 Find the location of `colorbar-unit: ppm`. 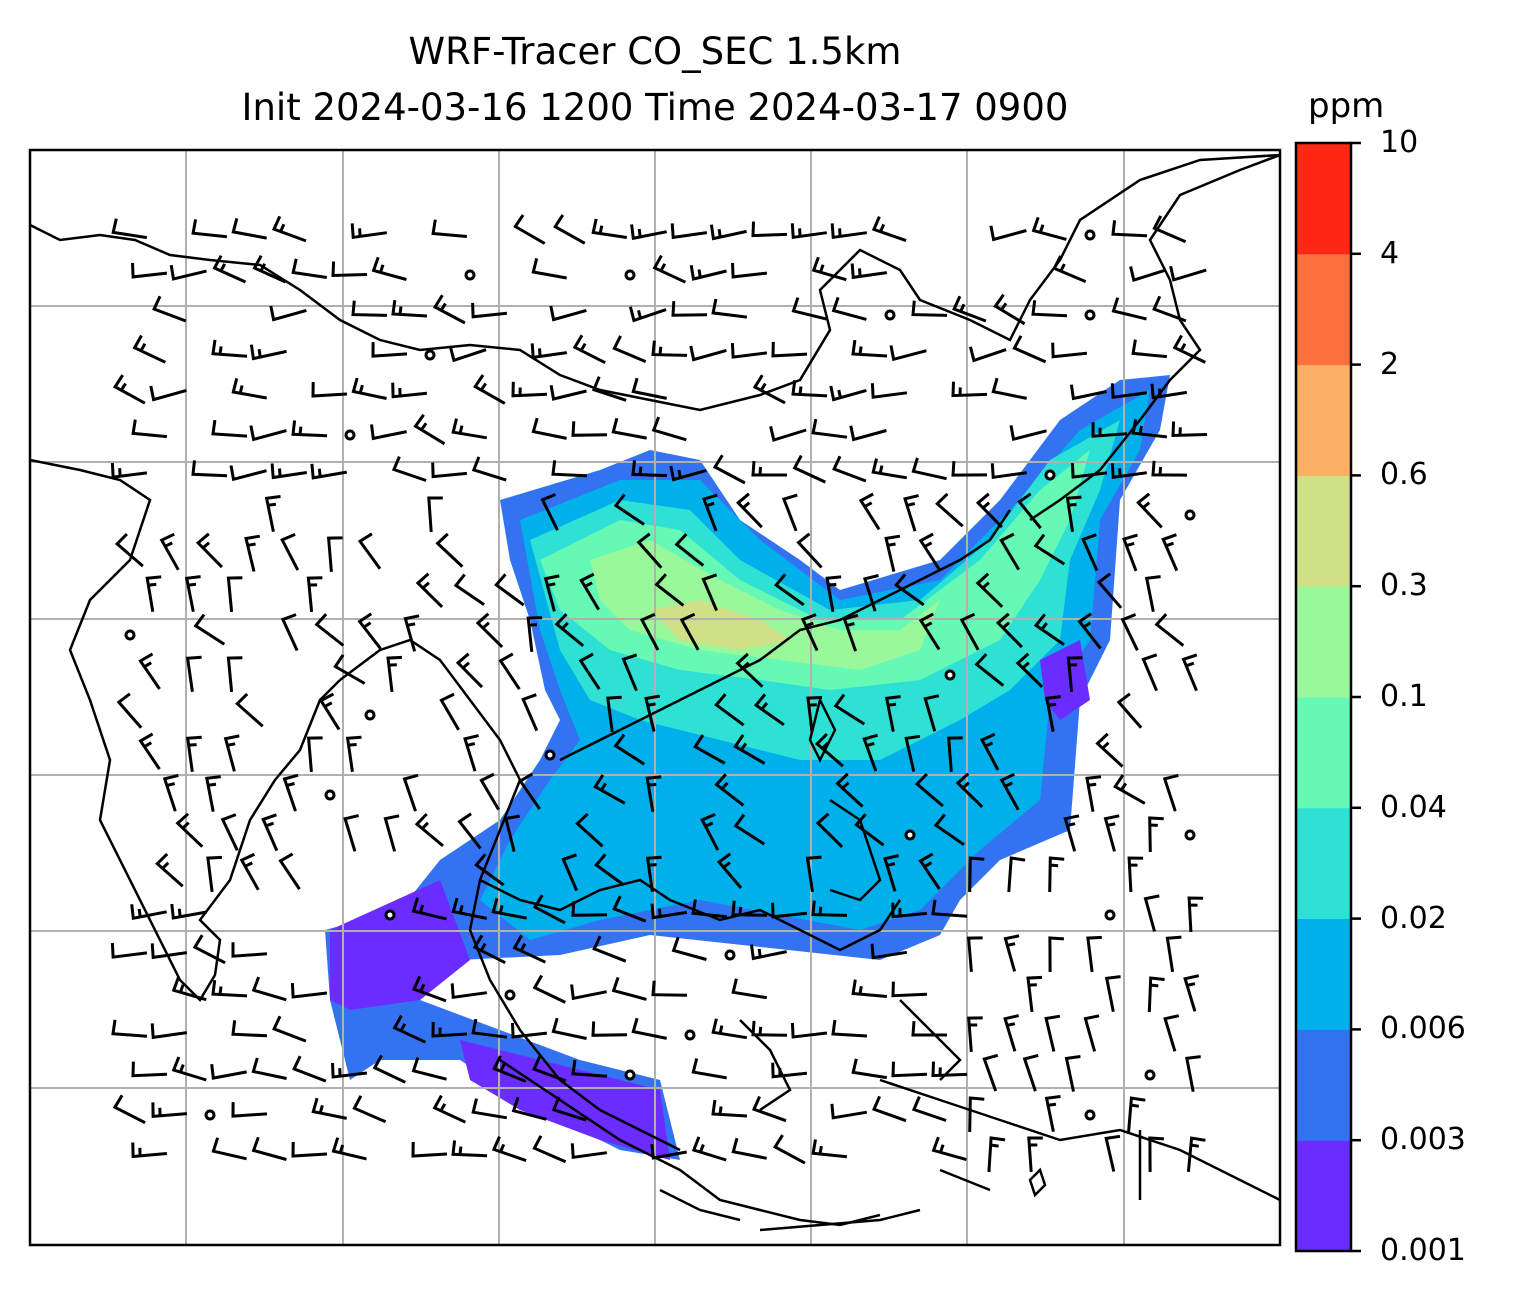

colorbar-unit: ppm is located at coordinates (1346, 106).